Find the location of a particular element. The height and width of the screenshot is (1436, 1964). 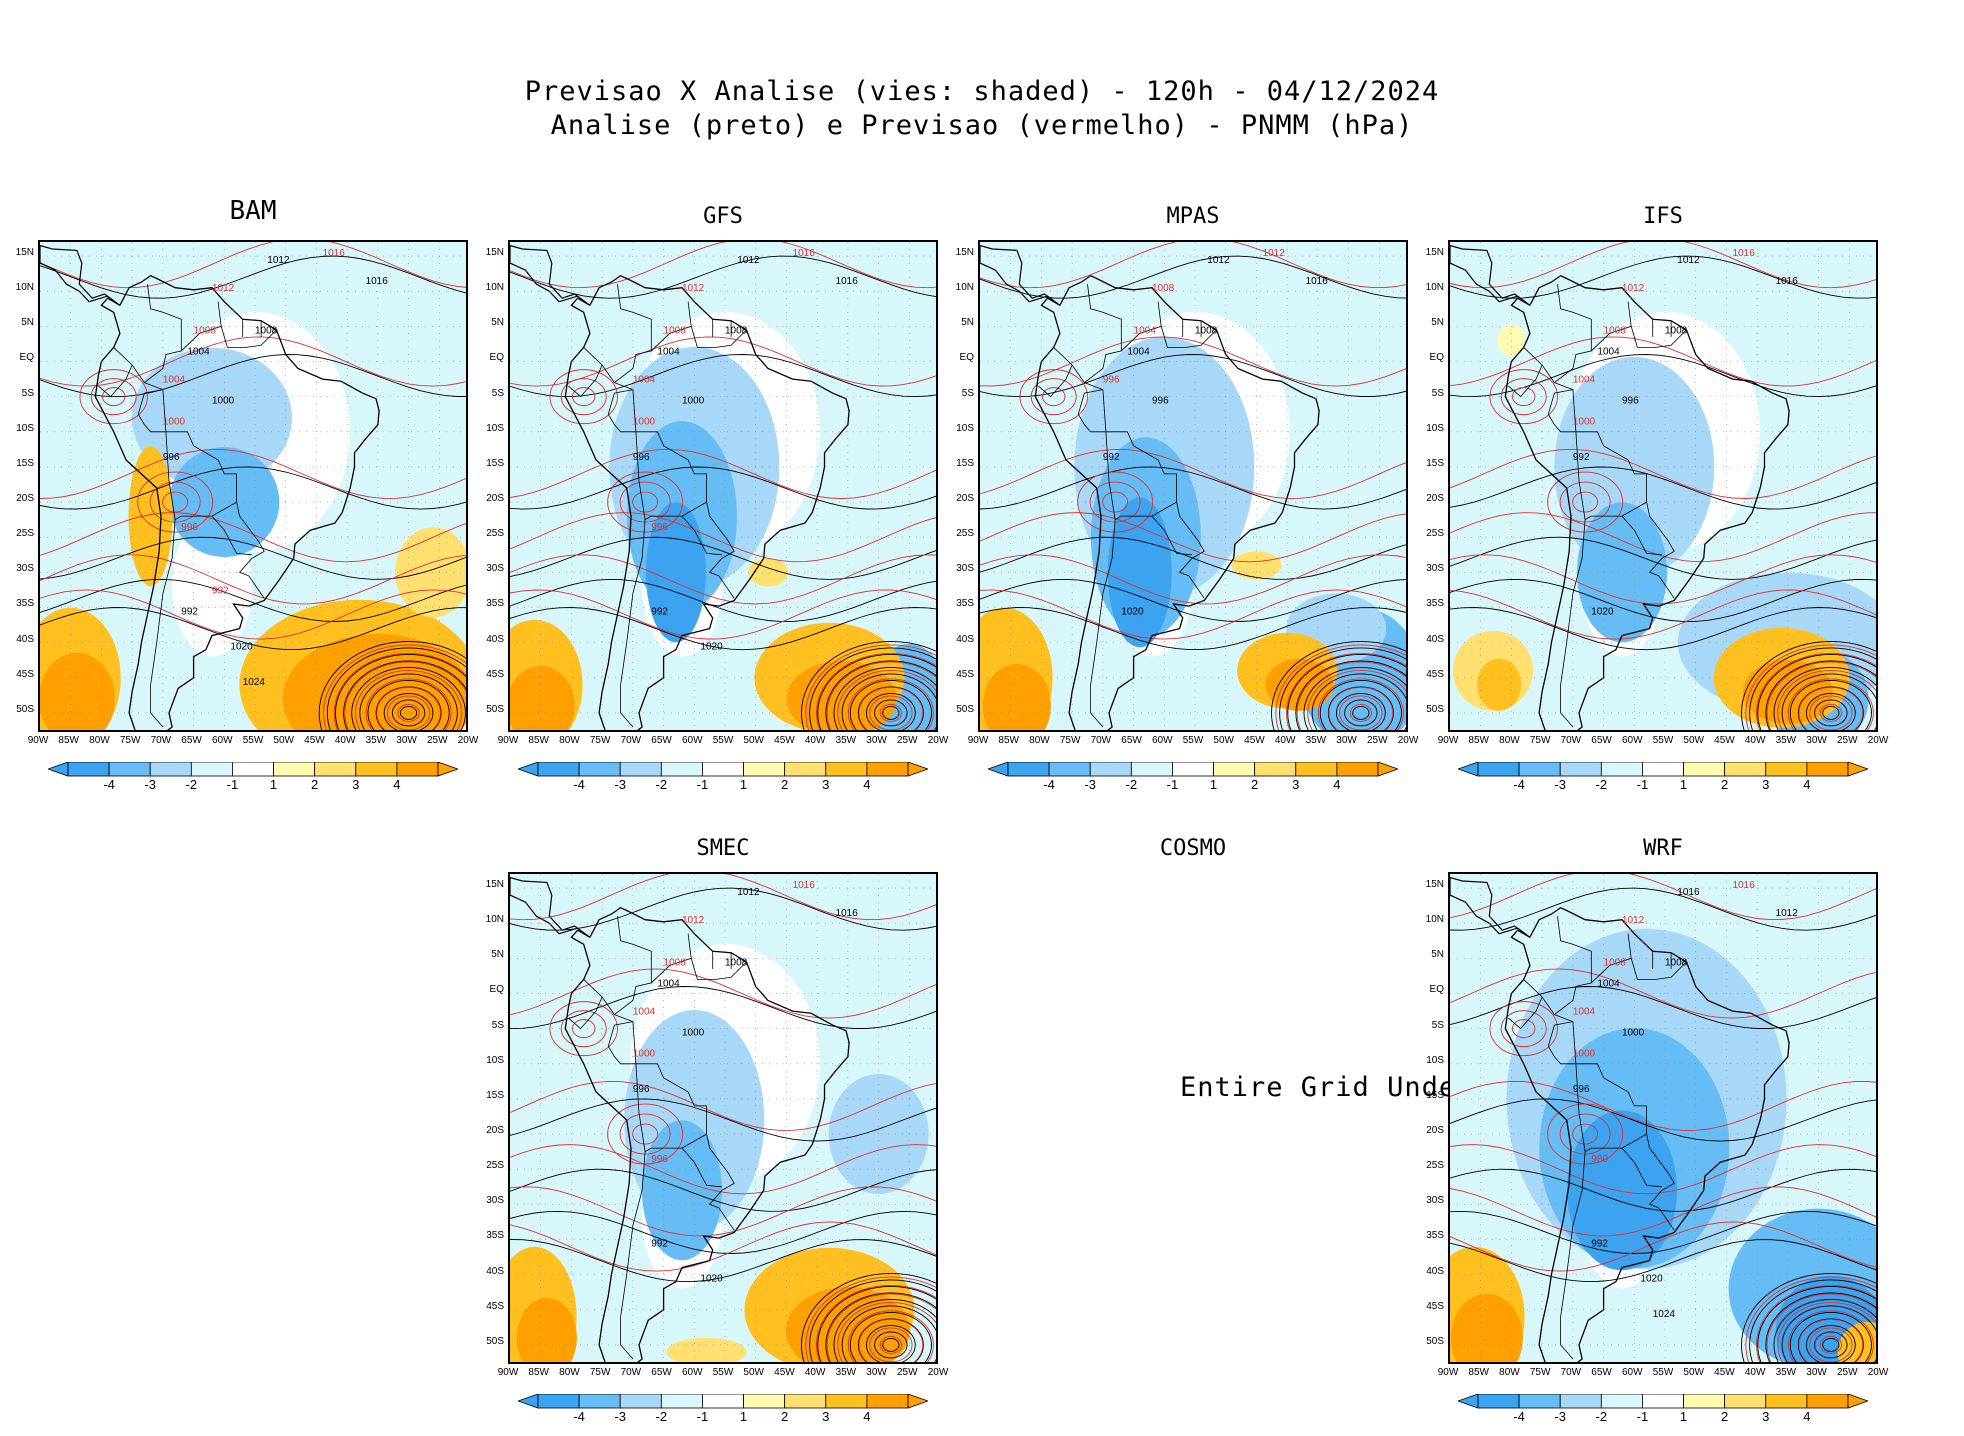

longitude-tick-label: 35W is located at coordinates (1786, 1372).